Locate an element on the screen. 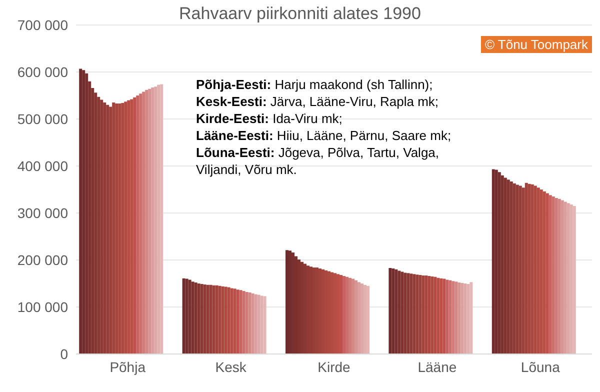 This screenshot has width=600, height=392. y-tick-label: 200 000 is located at coordinates (42, 260).